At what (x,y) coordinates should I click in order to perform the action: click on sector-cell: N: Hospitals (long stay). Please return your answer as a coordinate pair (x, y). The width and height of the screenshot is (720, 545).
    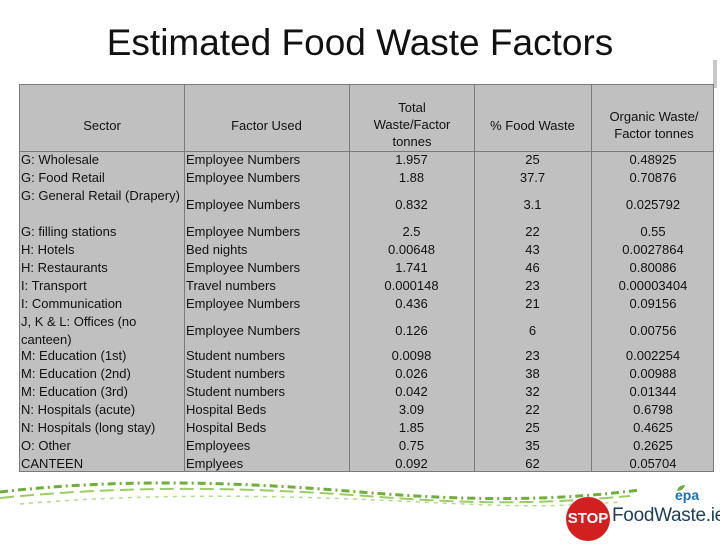
    Looking at the image, I should click on (88, 427).